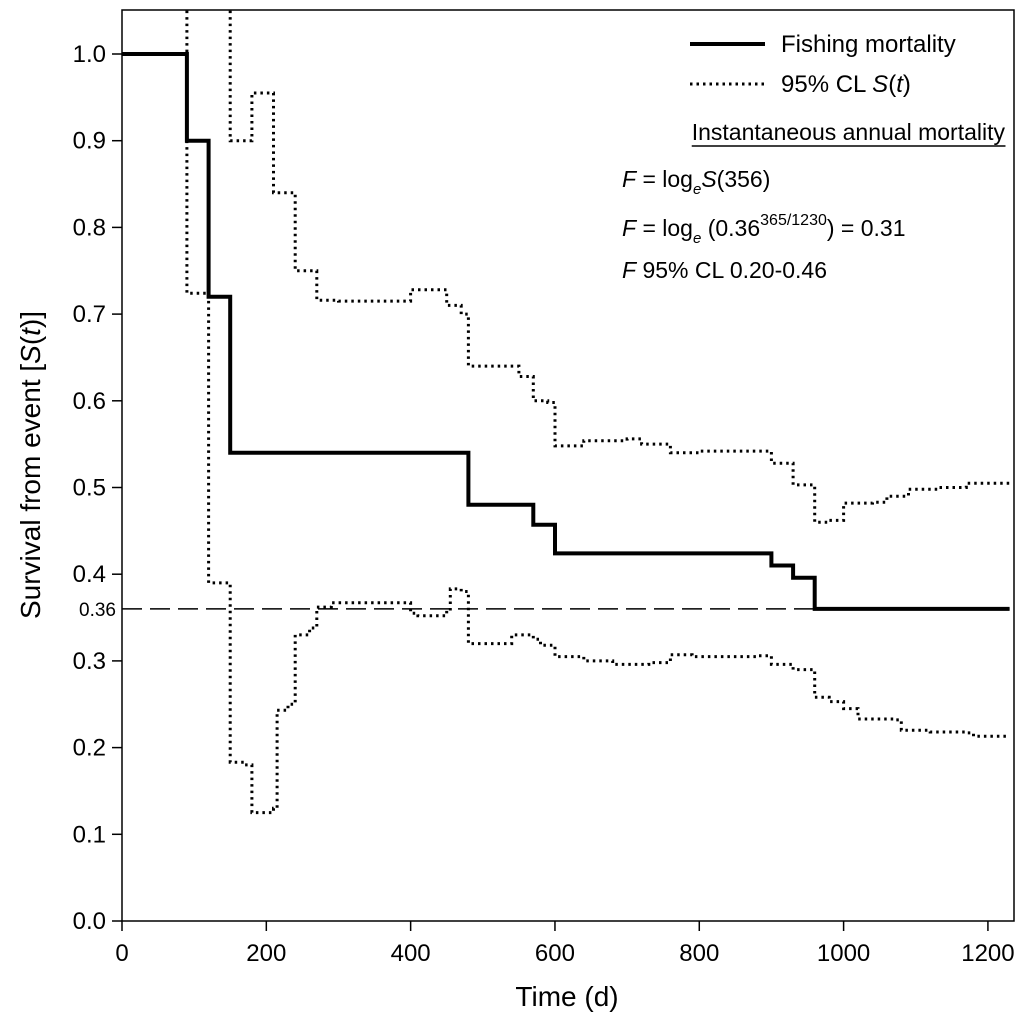  I want to click on y-tick-label: 0.0, so click(89, 921).